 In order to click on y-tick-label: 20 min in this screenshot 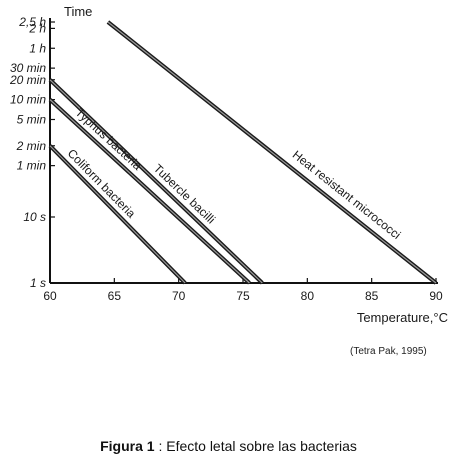, I will do `click(27, 80)`.